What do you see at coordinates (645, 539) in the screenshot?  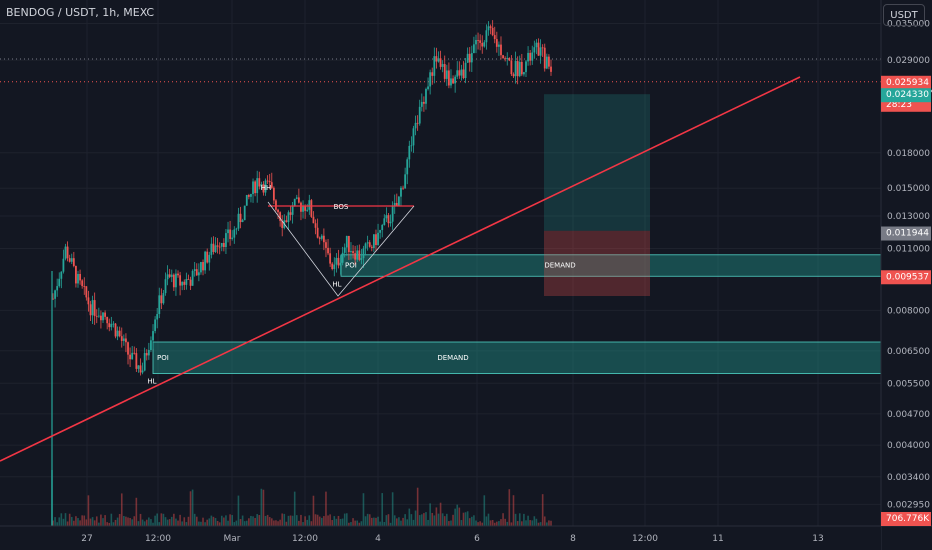 I see `time-tick-label: 12:00` at bounding box center [645, 539].